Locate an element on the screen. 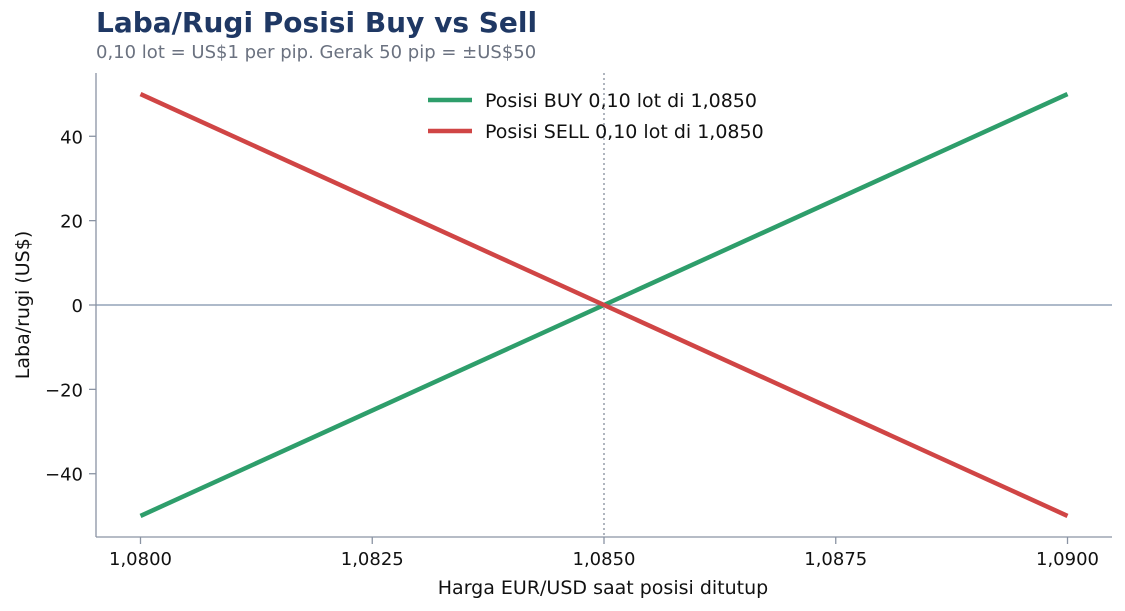 This screenshot has width=1125, height=611. y-tick-label: −20 is located at coordinates (64, 390).